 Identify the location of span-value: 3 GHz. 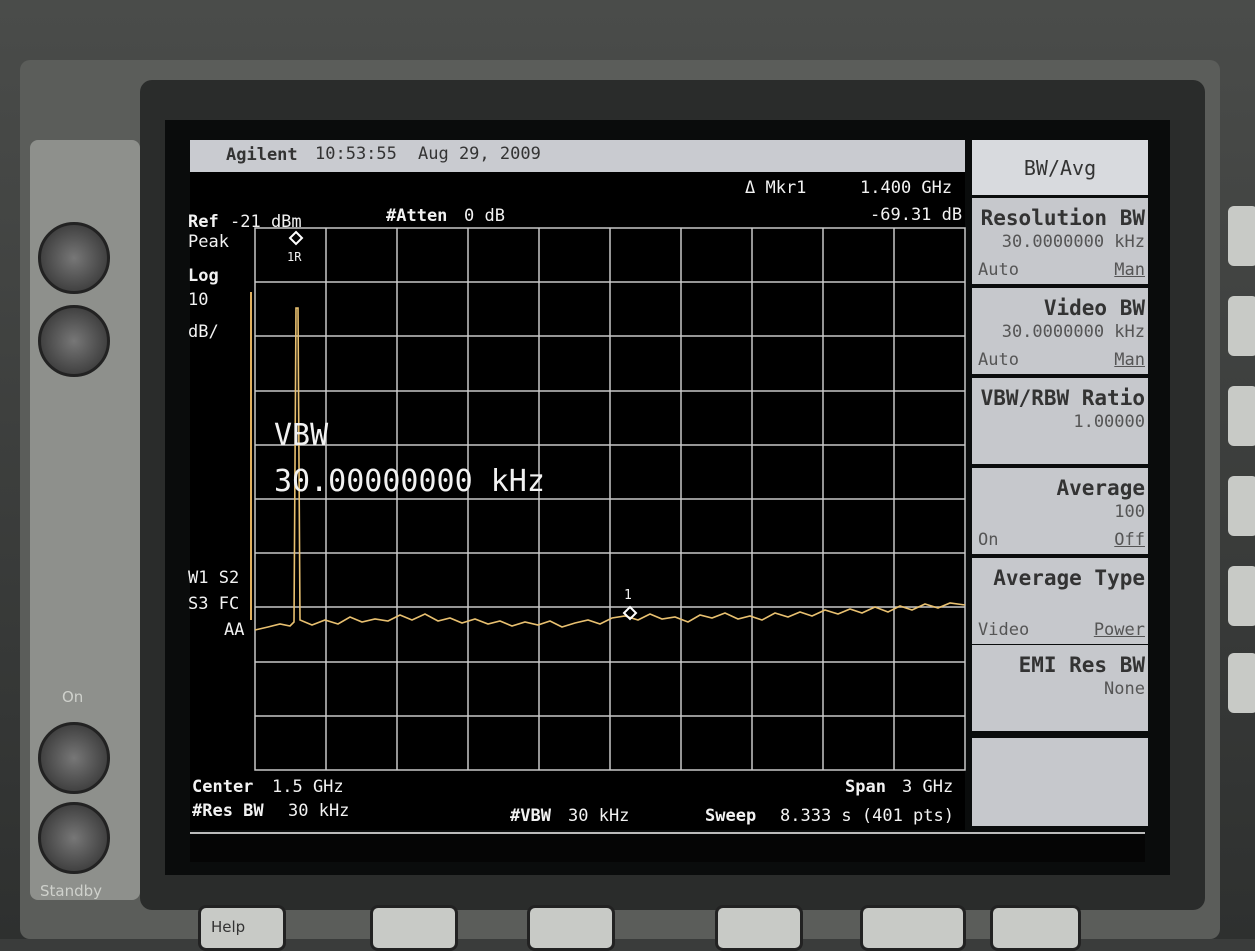
(928, 787).